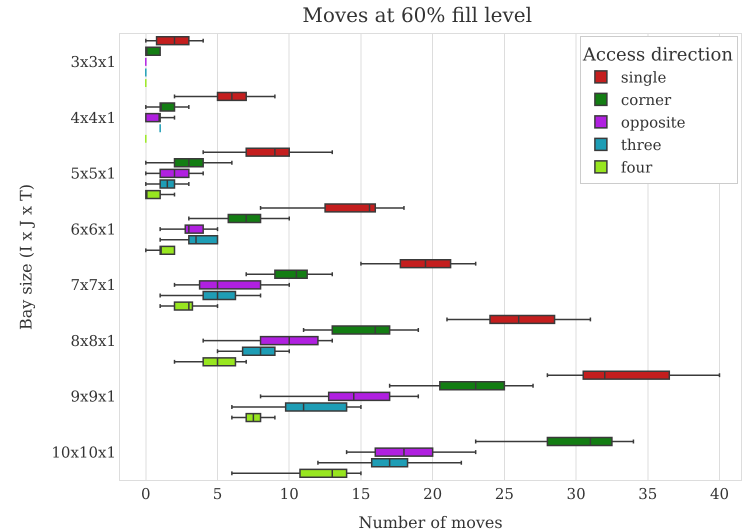 The height and width of the screenshot is (532, 745). Describe the element at coordinates (146, 494) in the screenshot. I see `x-tick-label: 0` at that location.